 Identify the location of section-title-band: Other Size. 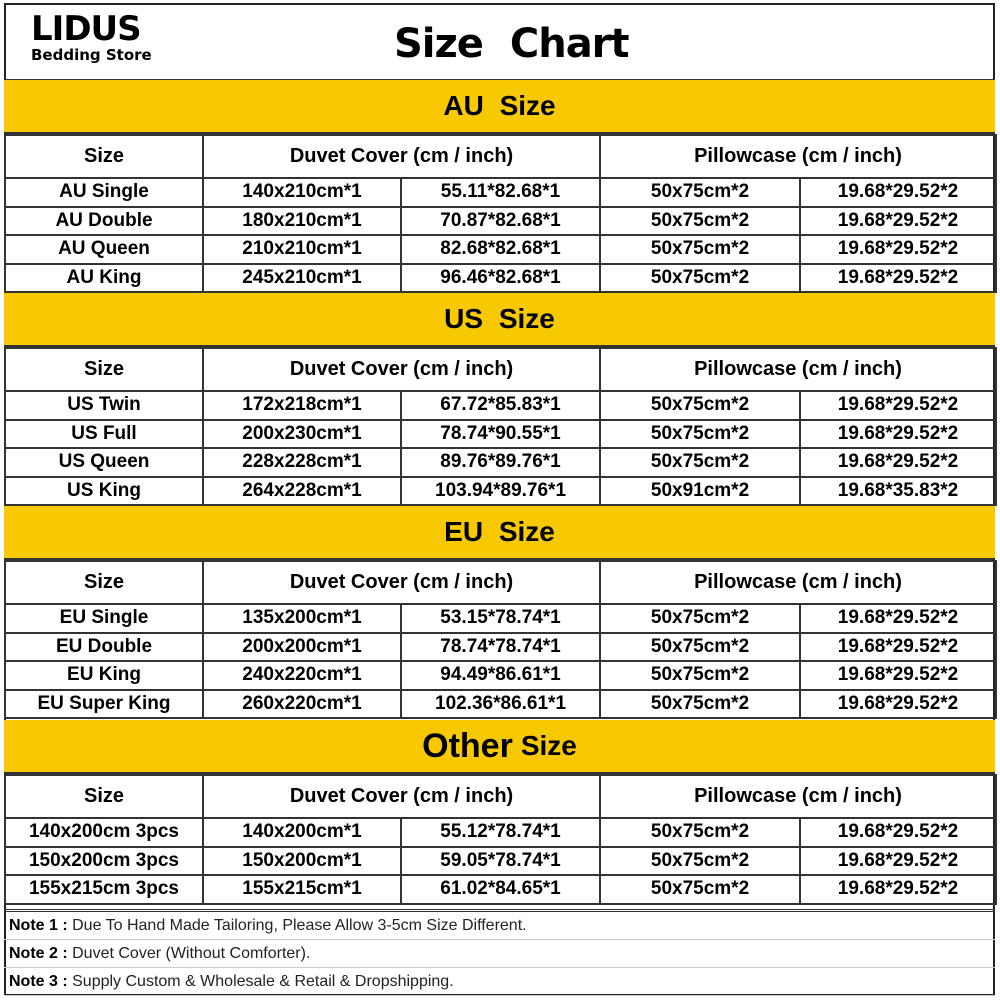
(499, 747).